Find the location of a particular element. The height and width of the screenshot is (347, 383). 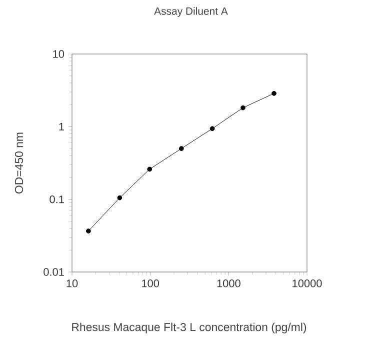

y-tick-label: 1 is located at coordinates (61, 126).